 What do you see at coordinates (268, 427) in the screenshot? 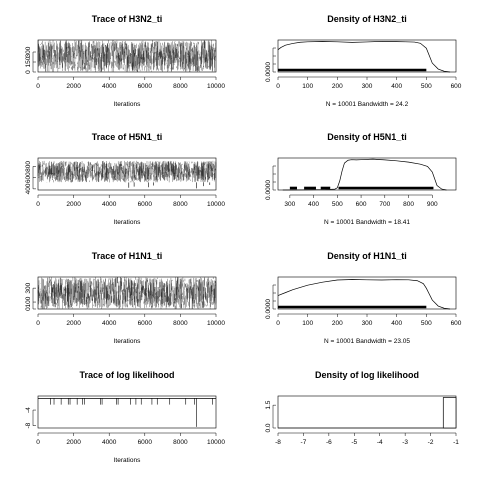
I see `y-tick-label: 0.0` at bounding box center [268, 427].